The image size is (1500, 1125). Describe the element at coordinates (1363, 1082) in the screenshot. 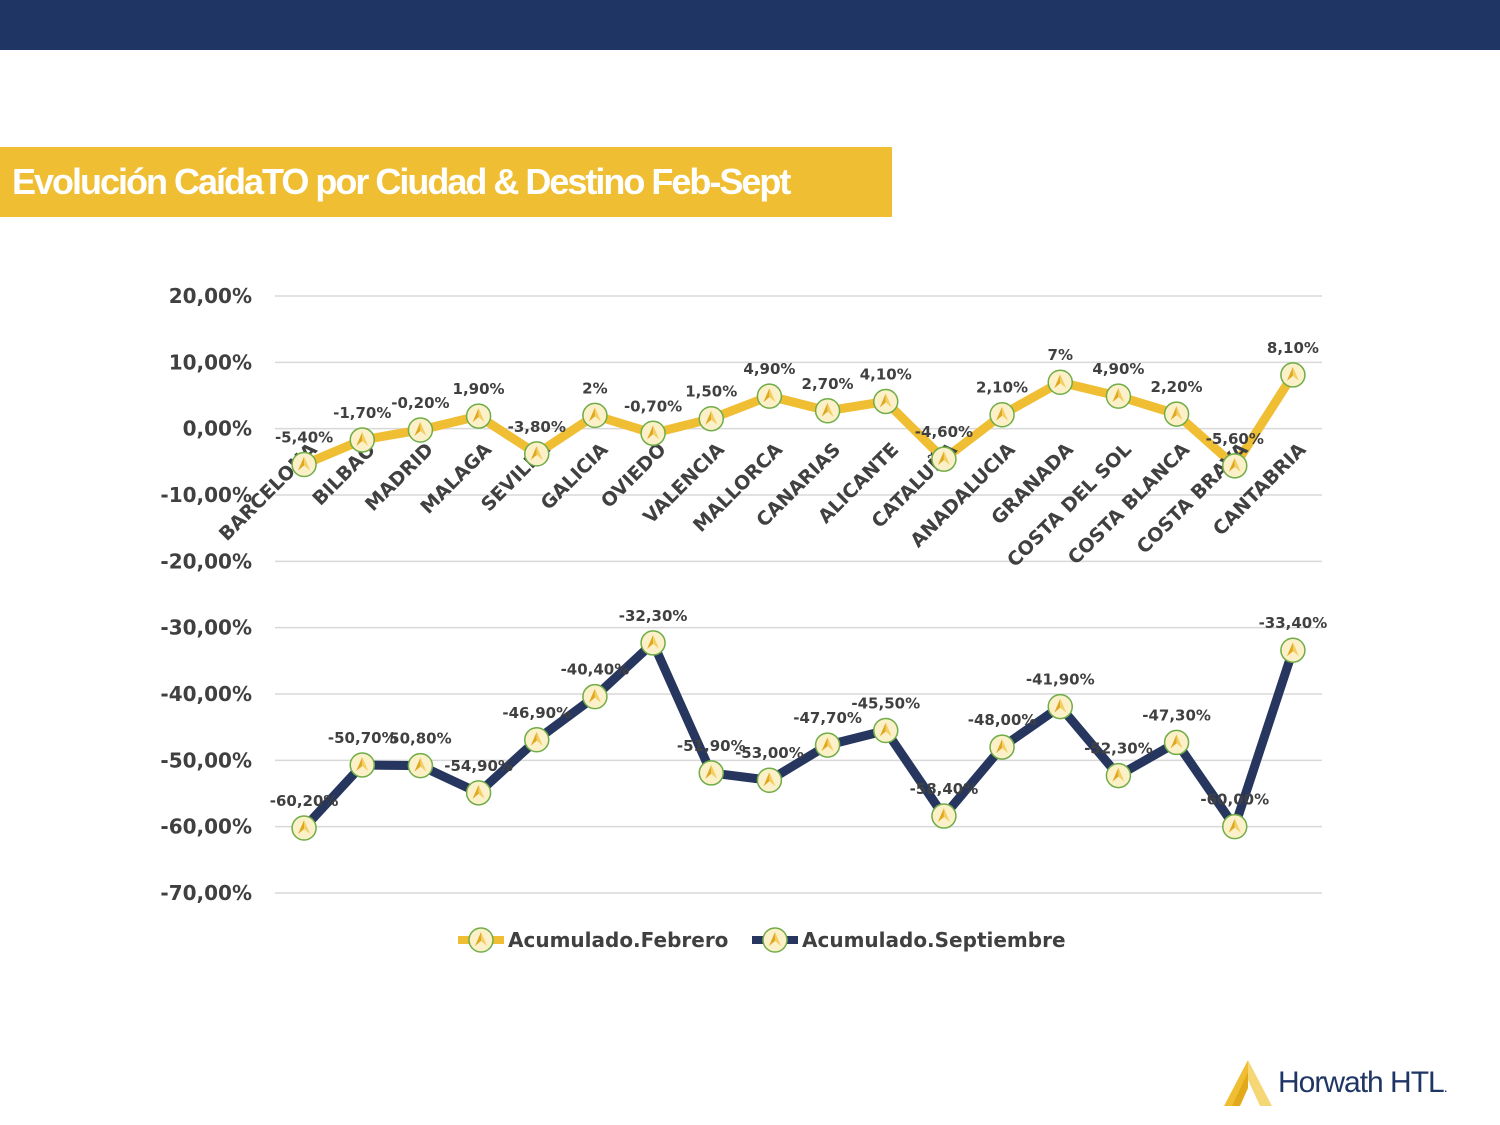

I see `logo-text: Horwath HTL.` at that location.